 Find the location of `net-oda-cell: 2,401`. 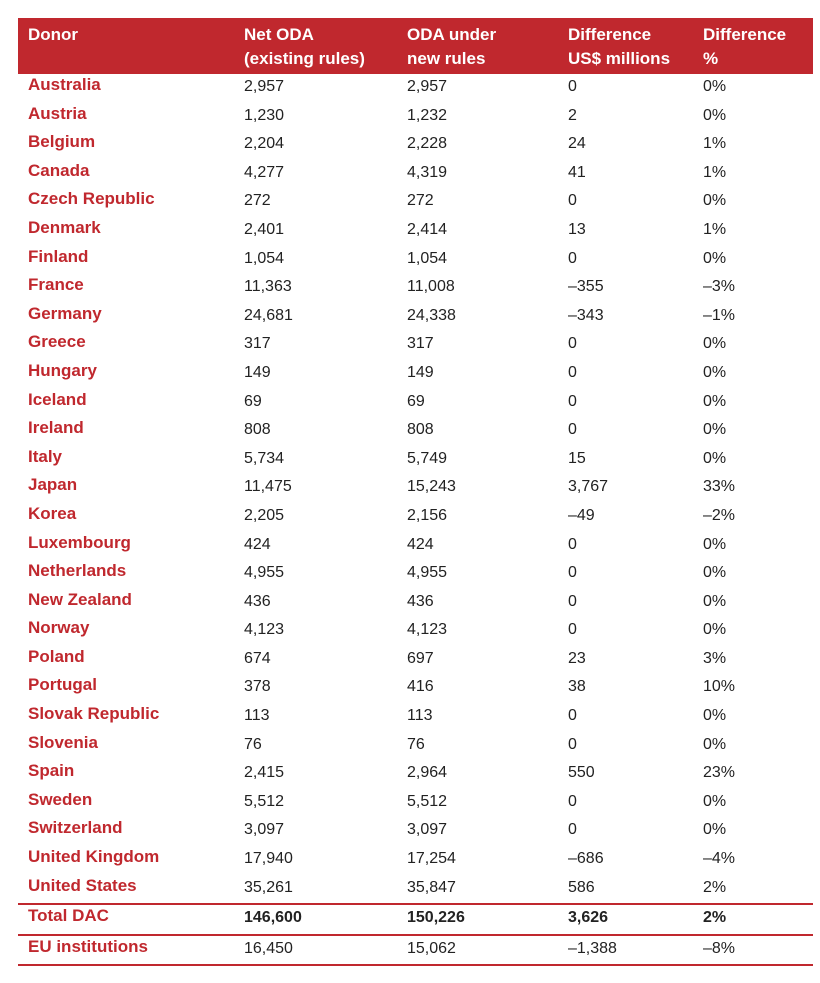

net-oda-cell: 2,401 is located at coordinates (264, 229).